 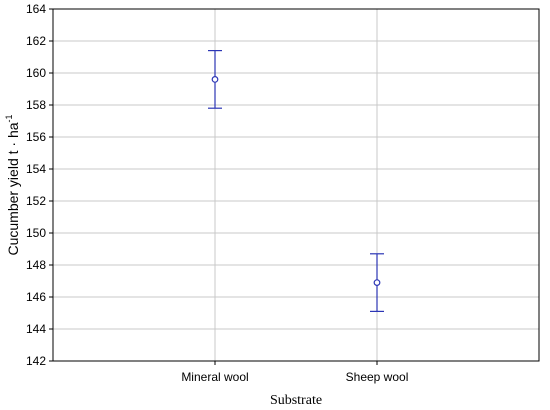 I want to click on y-tick-label: 146, so click(x=36, y=297).